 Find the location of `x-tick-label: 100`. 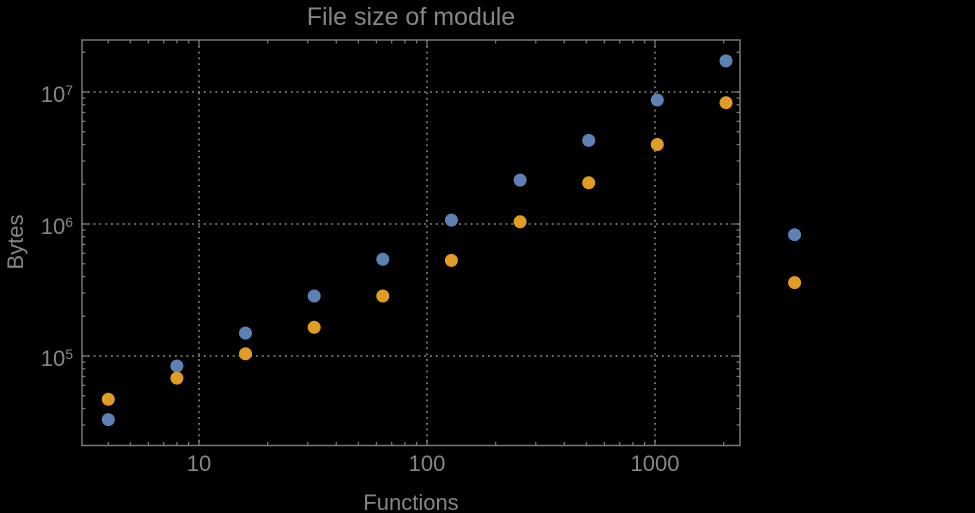

x-tick-label: 100 is located at coordinates (427, 463).